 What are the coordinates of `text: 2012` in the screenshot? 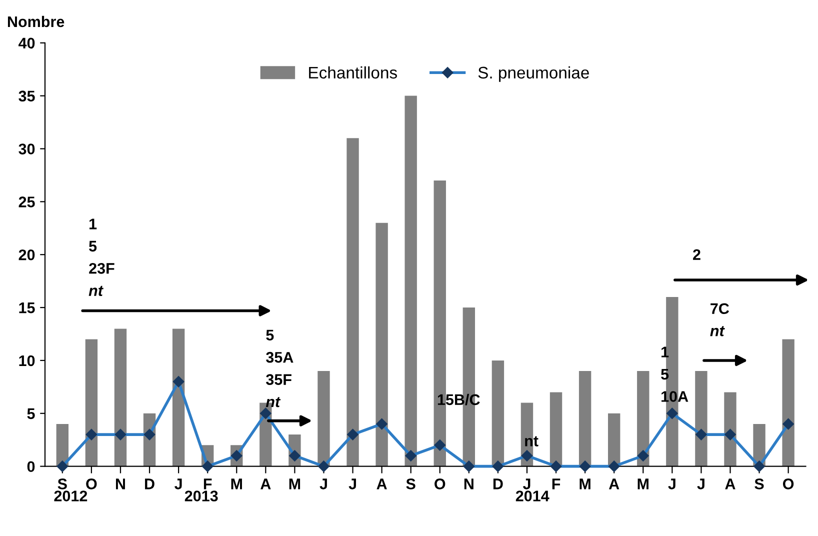 It's located at (71, 496).